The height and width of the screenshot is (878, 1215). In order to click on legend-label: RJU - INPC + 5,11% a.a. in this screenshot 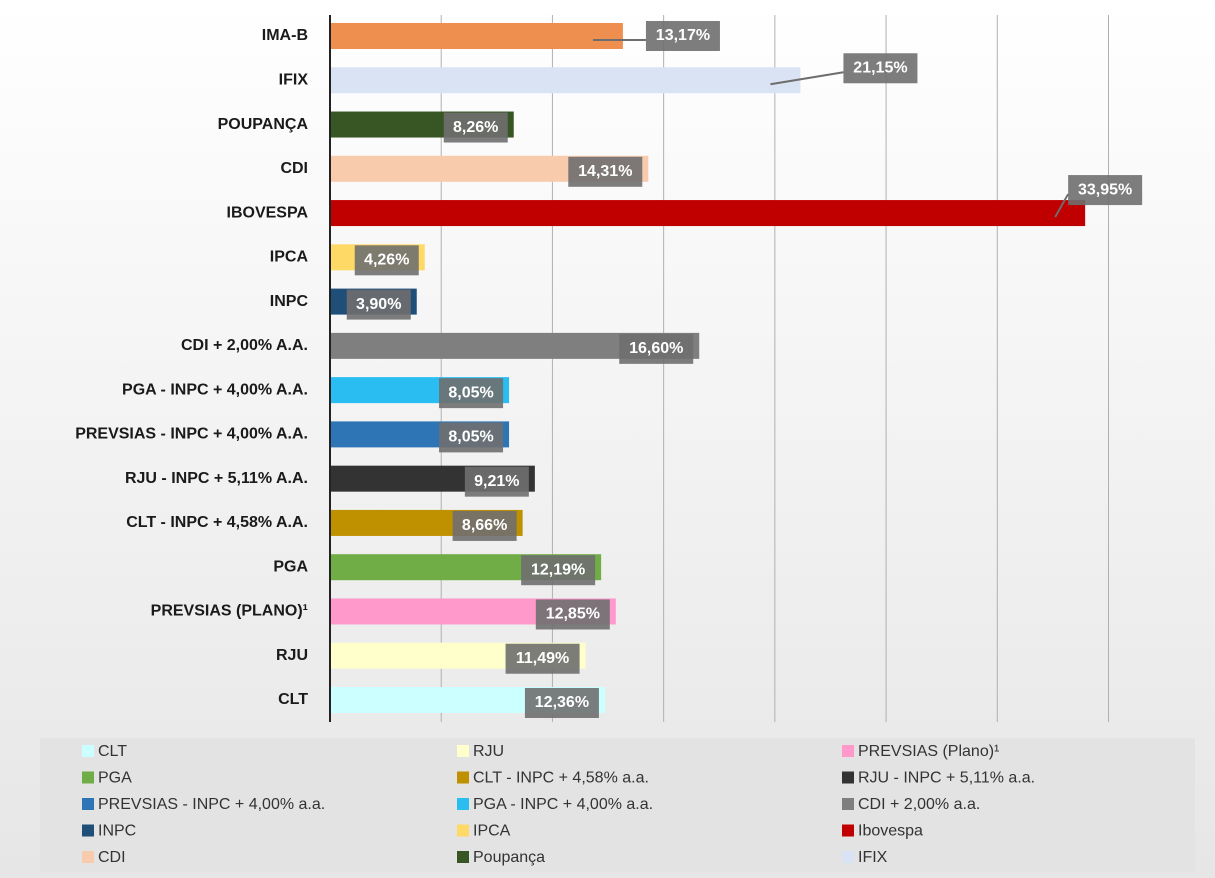, I will do `click(946, 778)`.